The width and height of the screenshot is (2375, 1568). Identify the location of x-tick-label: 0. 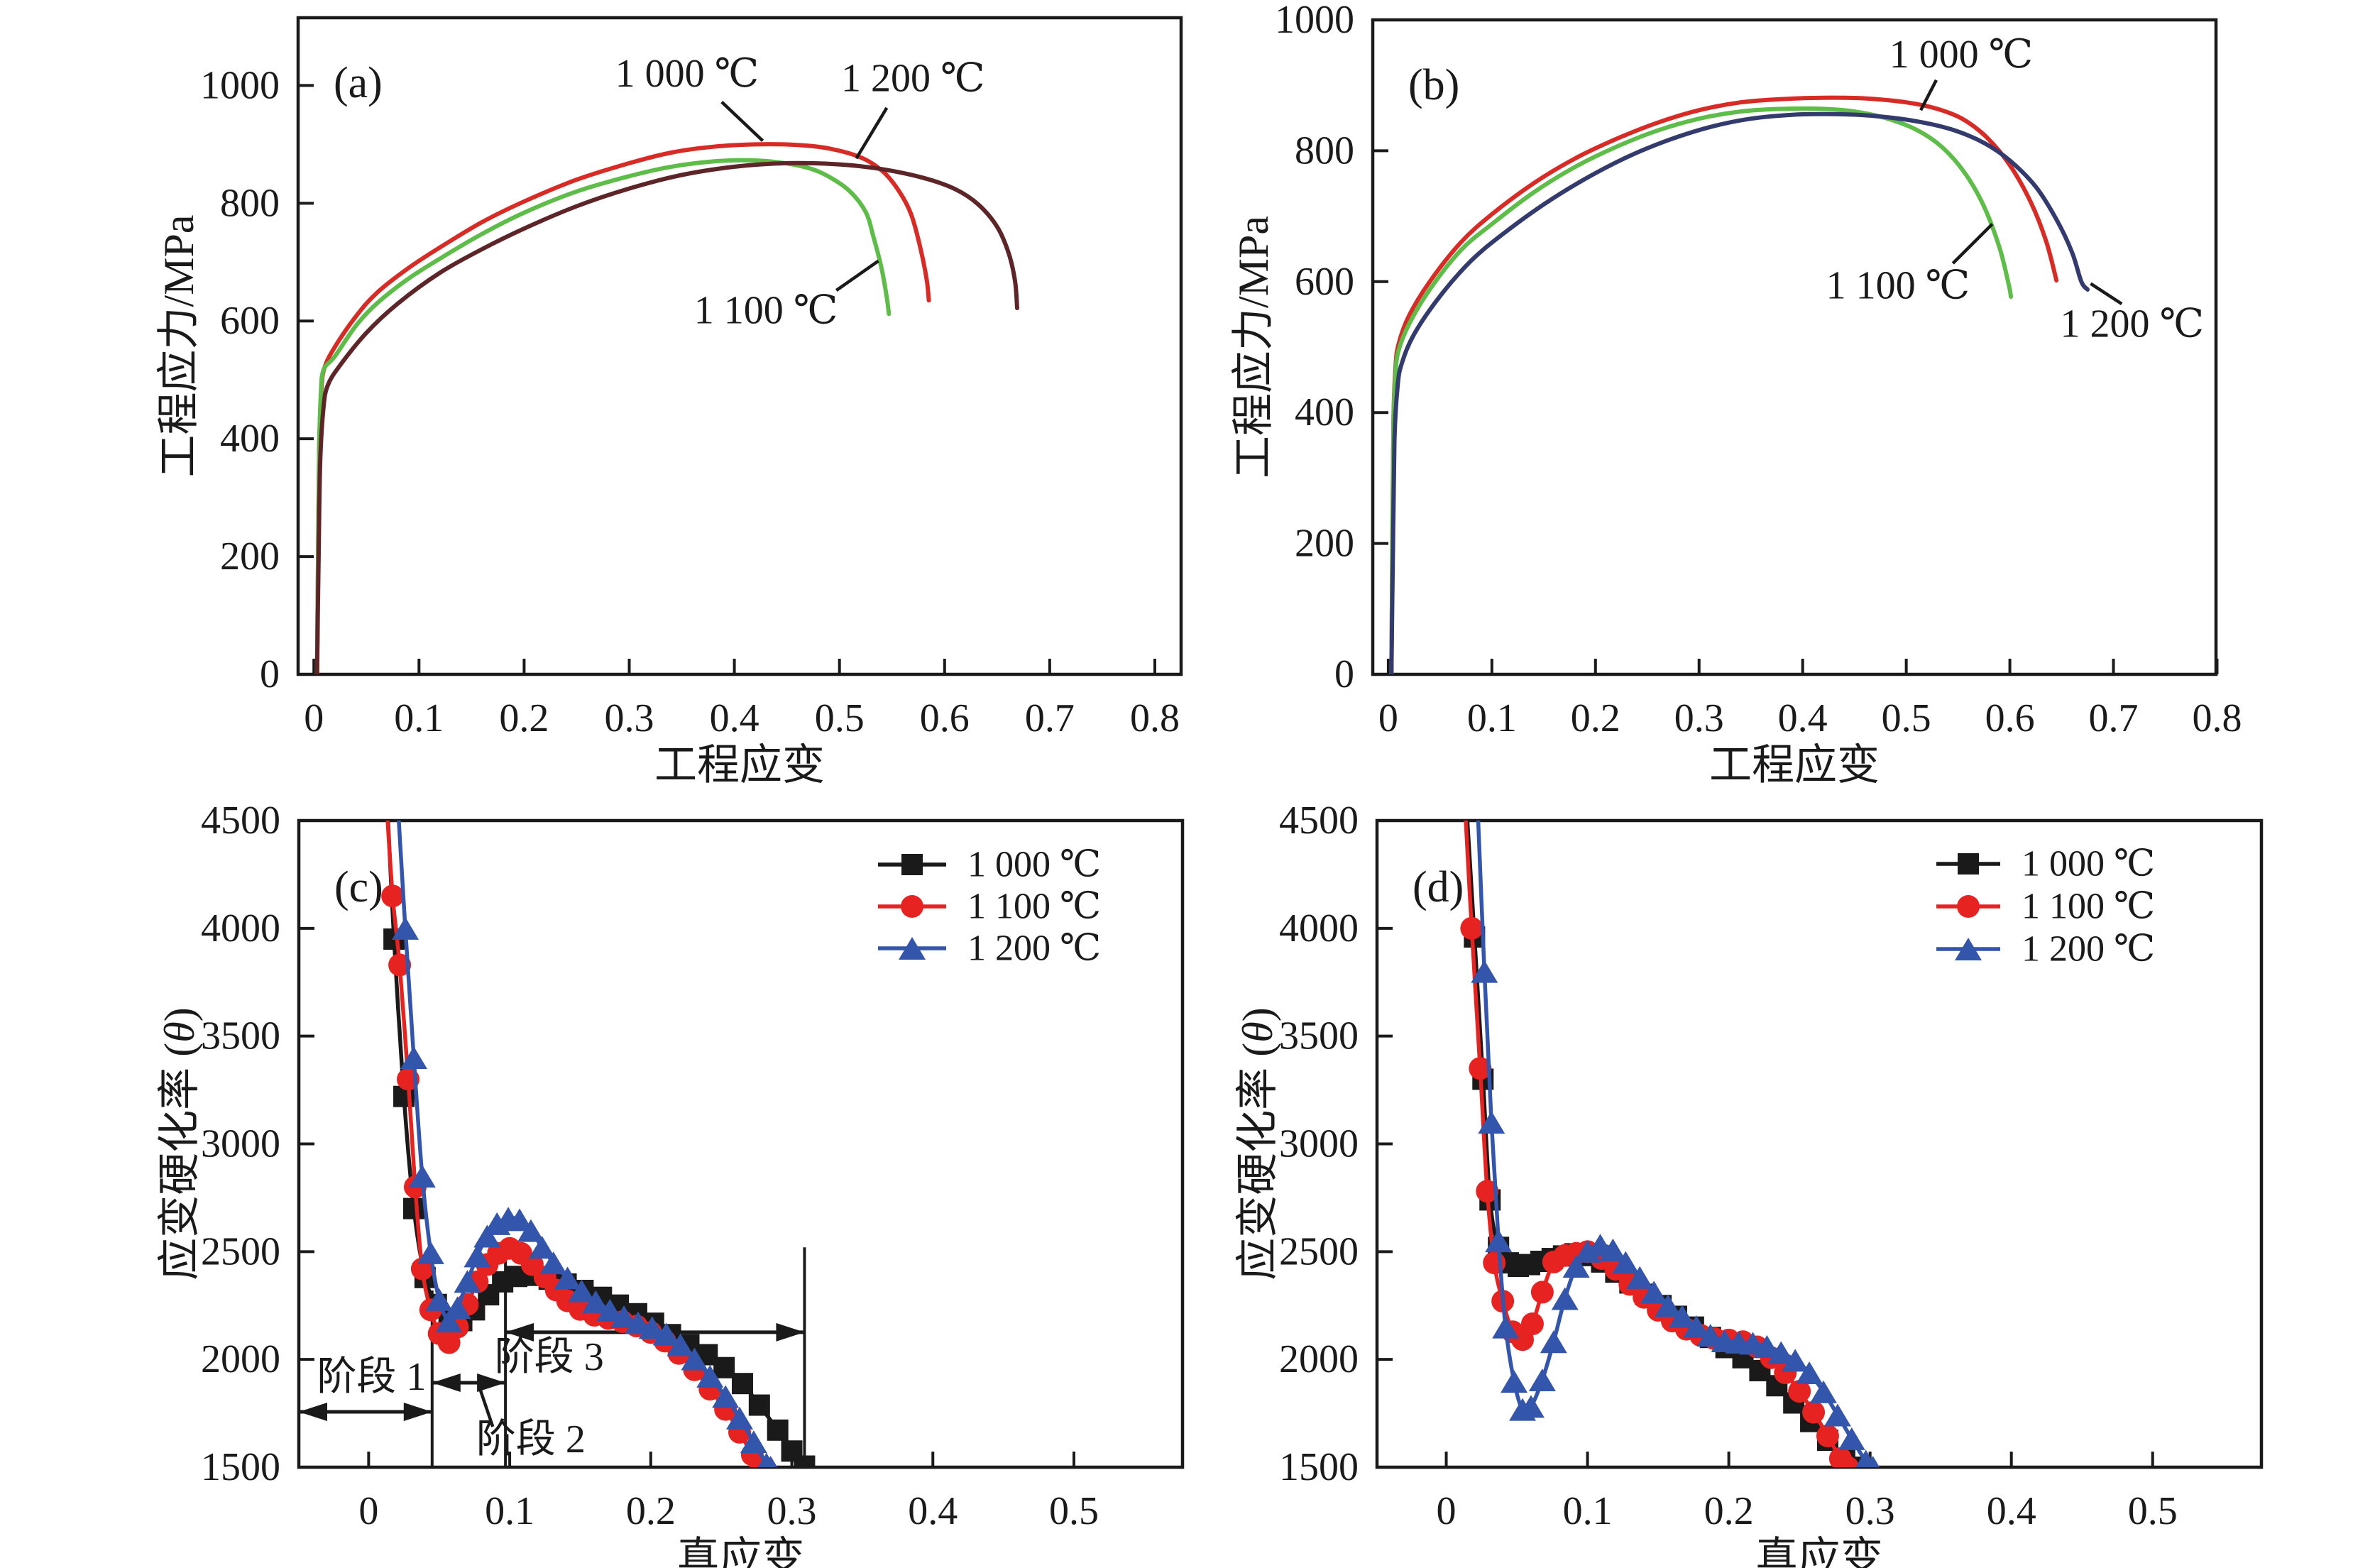
(368, 1511).